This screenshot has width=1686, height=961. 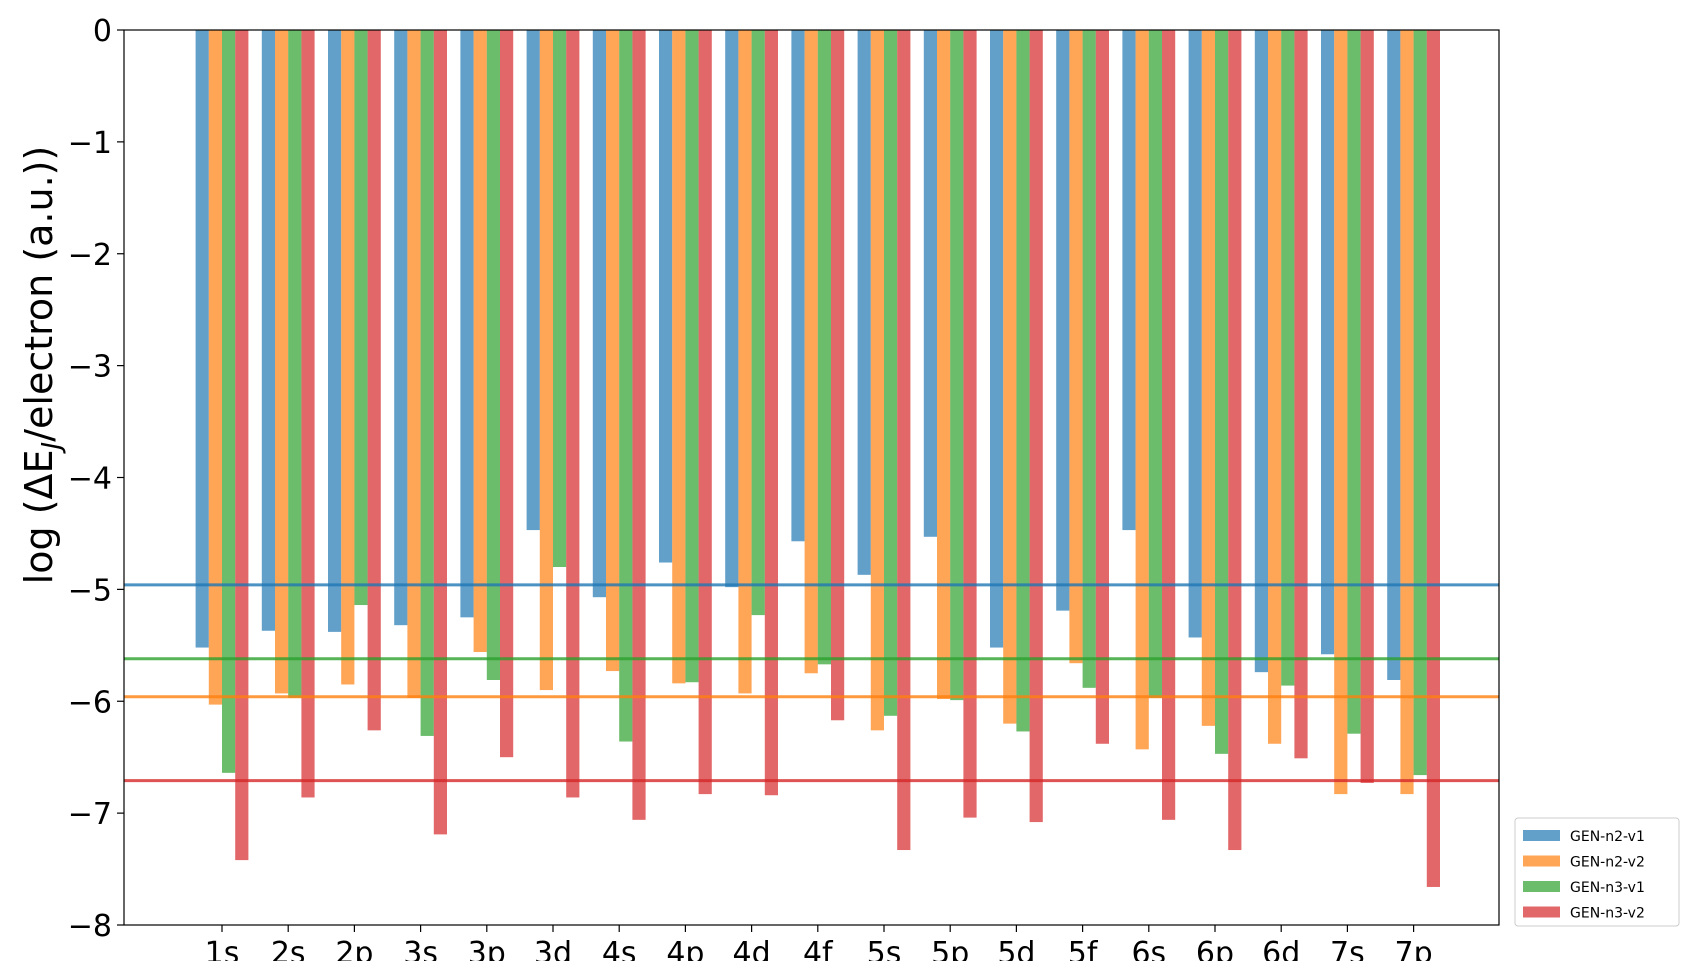 I want to click on bar-GEN-n3-v1-6d, so click(x=1288, y=358).